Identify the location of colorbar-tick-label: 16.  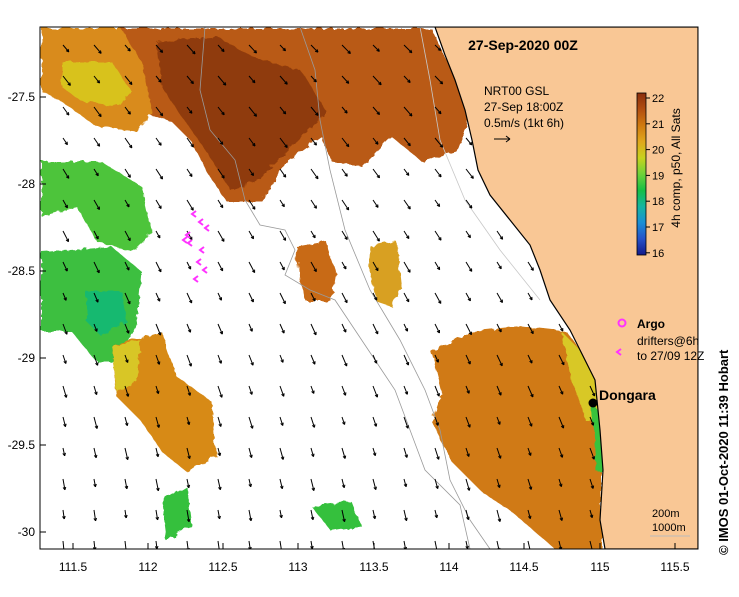
(658, 254).